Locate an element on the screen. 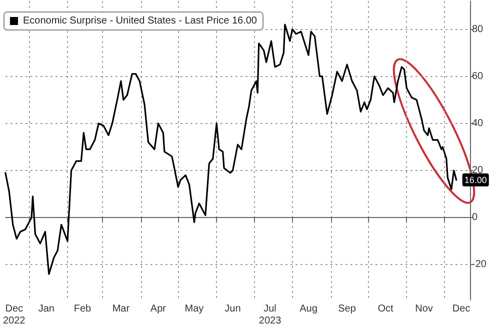 The height and width of the screenshot is (328, 500). x-tick-label: Jan is located at coordinates (46, 309).